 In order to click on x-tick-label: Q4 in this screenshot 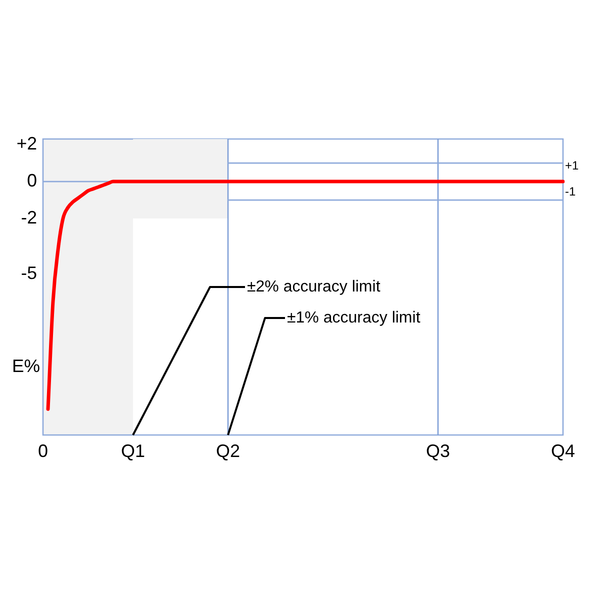, I will do `click(563, 450)`.